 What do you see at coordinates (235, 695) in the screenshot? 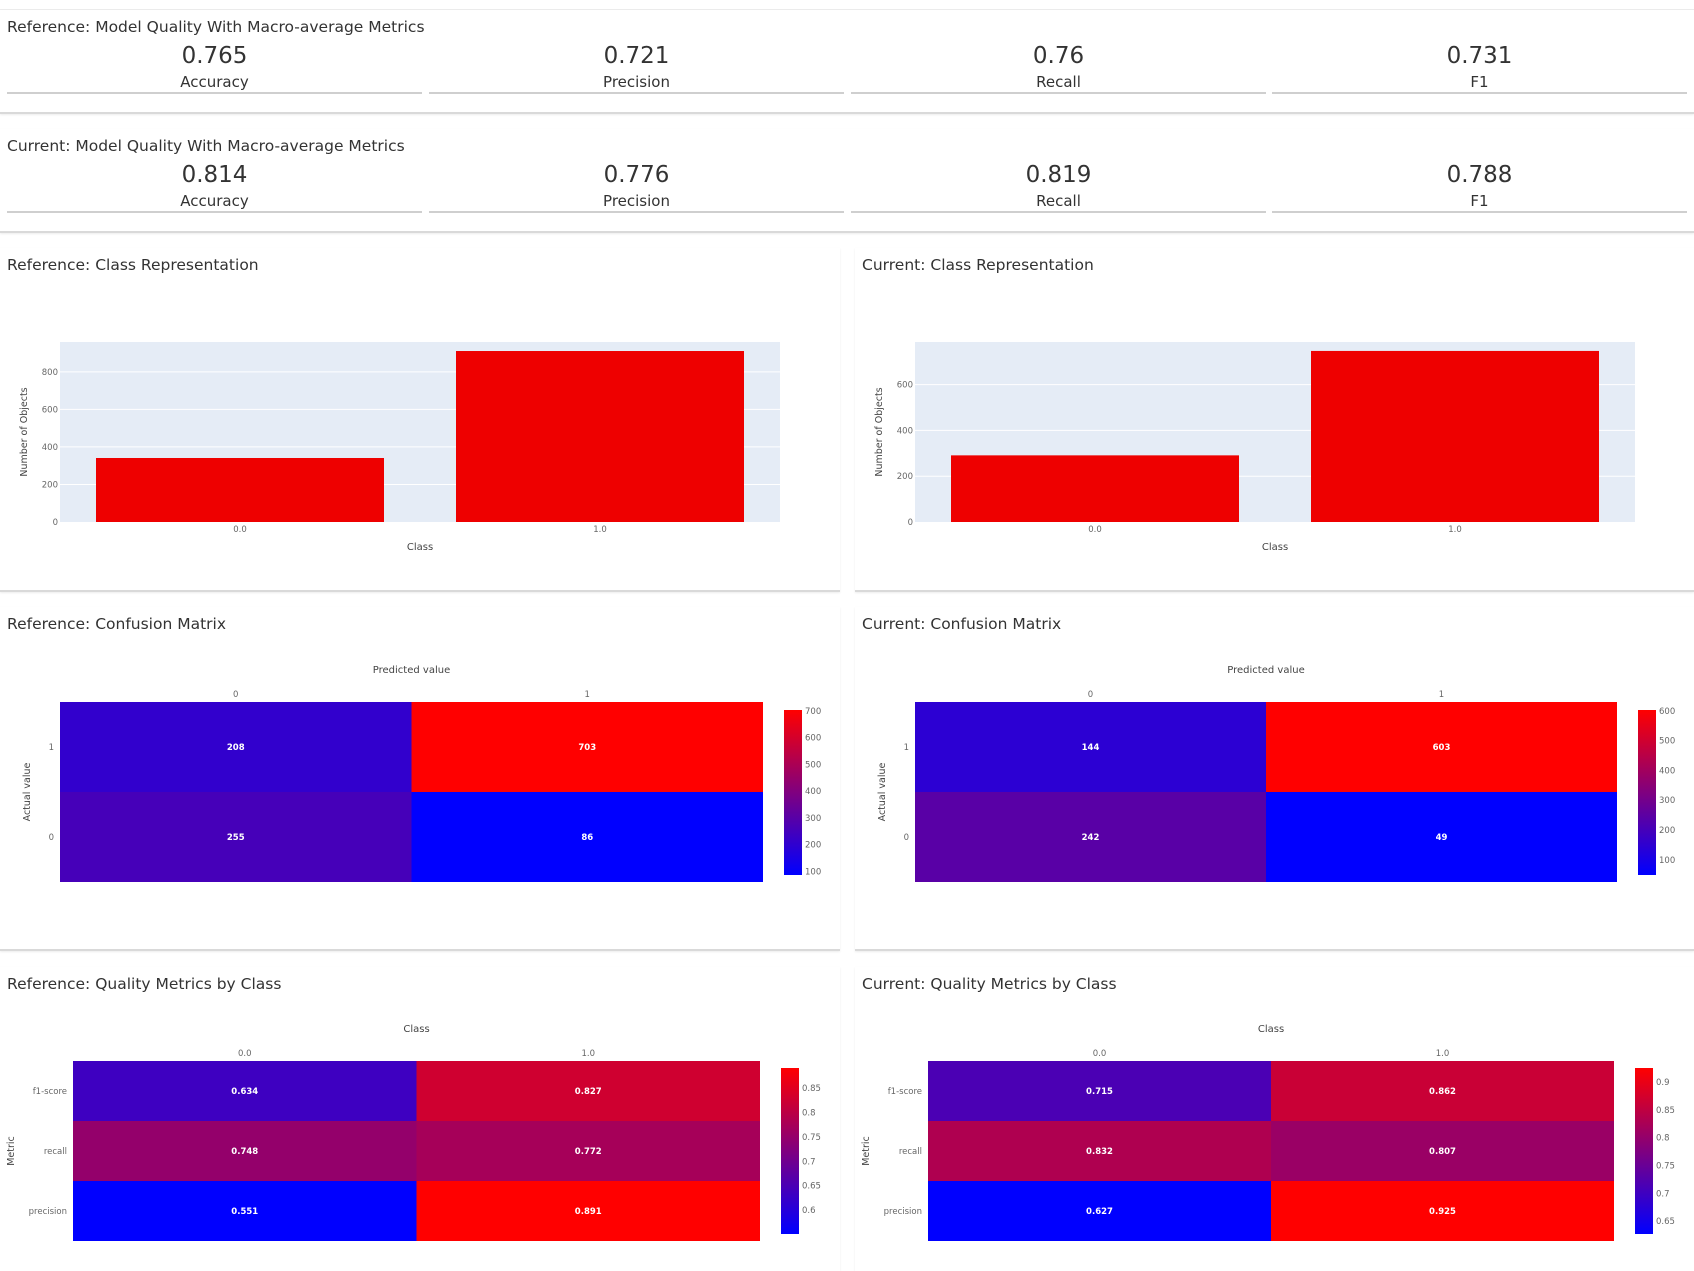
I see `x-tick-label: 0` at bounding box center [235, 695].